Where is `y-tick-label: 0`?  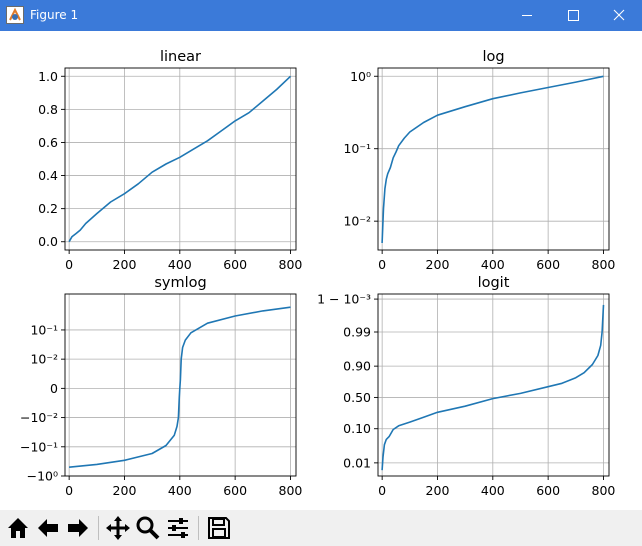
y-tick-label: 0 is located at coordinates (54, 388).